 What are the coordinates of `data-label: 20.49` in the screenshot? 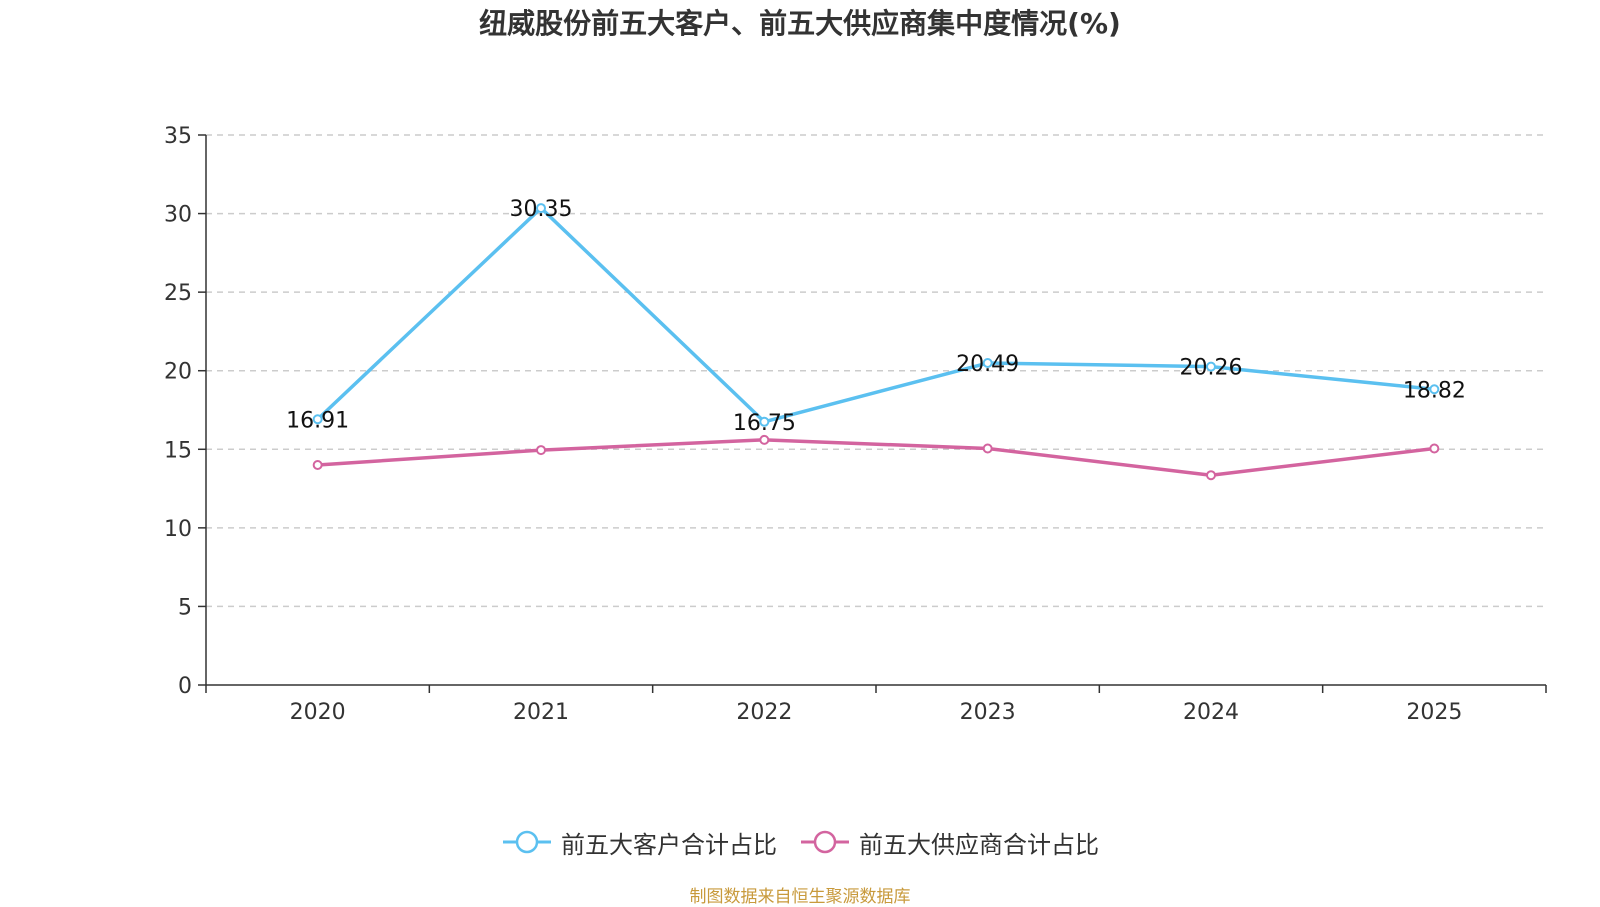 It's located at (987, 364).